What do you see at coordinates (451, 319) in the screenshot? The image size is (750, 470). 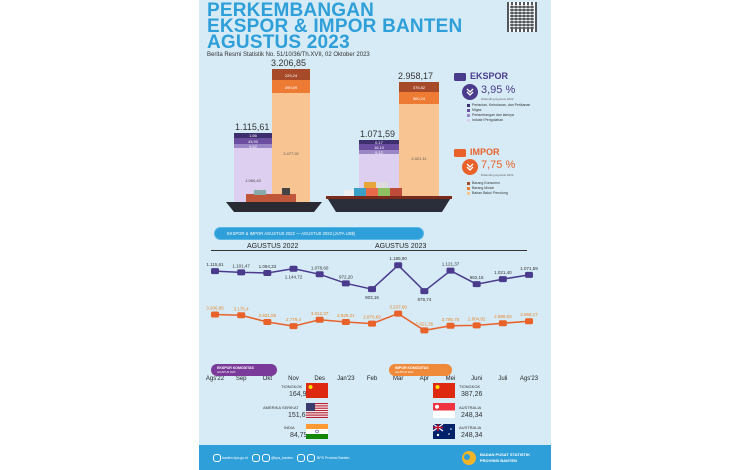 I see `impor-point-label: 2.790,75` at bounding box center [451, 319].